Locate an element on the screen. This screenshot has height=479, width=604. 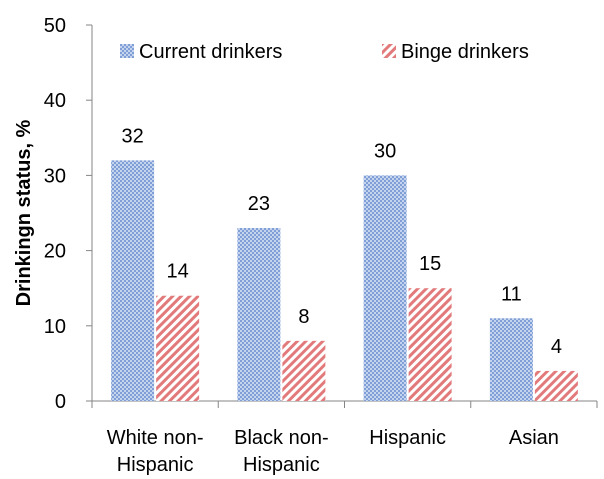
y-axis-title-group: Drinkingn status, % is located at coordinates (24, 212).